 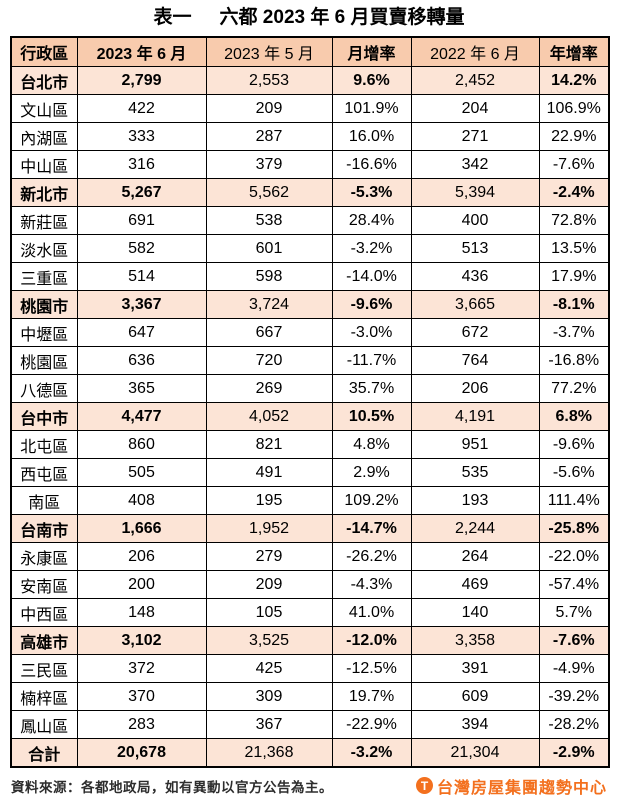 What do you see at coordinates (141, 165) in the screenshot?
I see `value-cell: 316` at bounding box center [141, 165].